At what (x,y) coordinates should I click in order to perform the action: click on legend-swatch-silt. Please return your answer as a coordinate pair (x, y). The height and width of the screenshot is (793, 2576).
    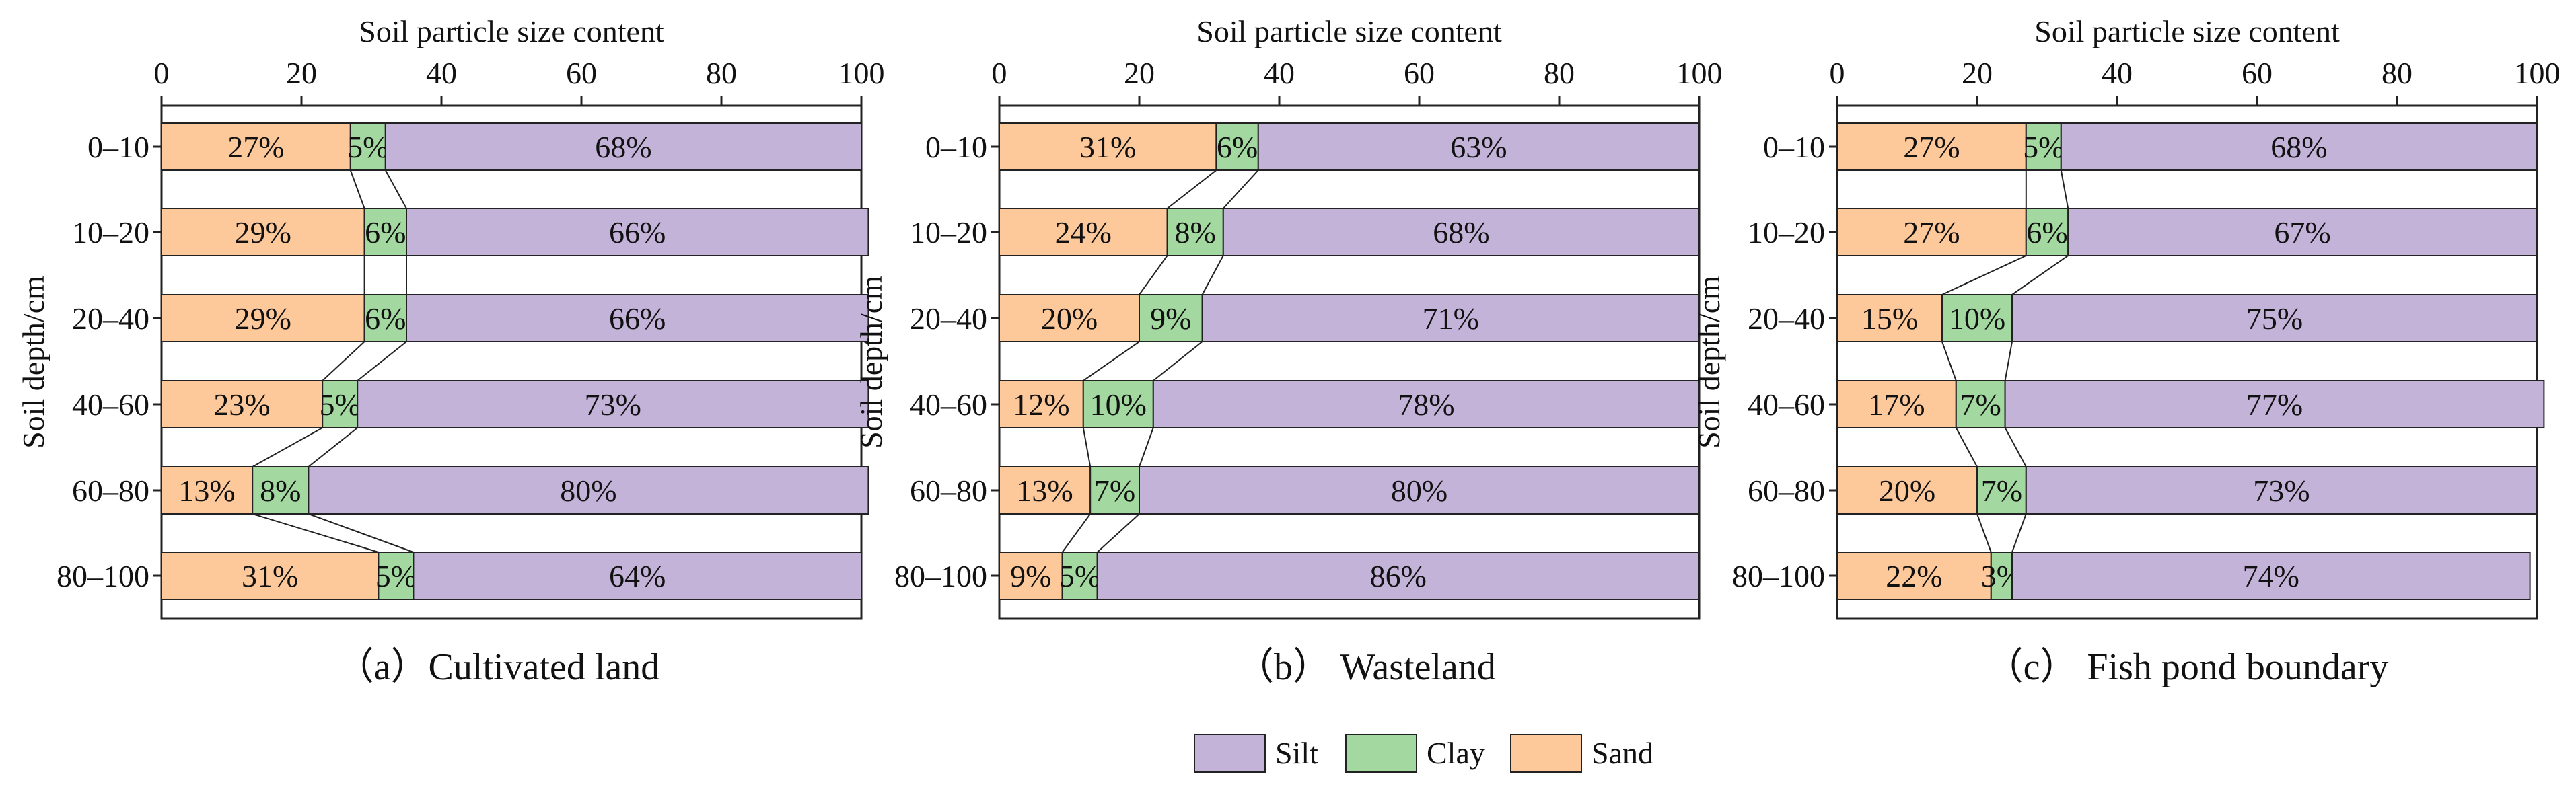
    Looking at the image, I should click on (1230, 753).